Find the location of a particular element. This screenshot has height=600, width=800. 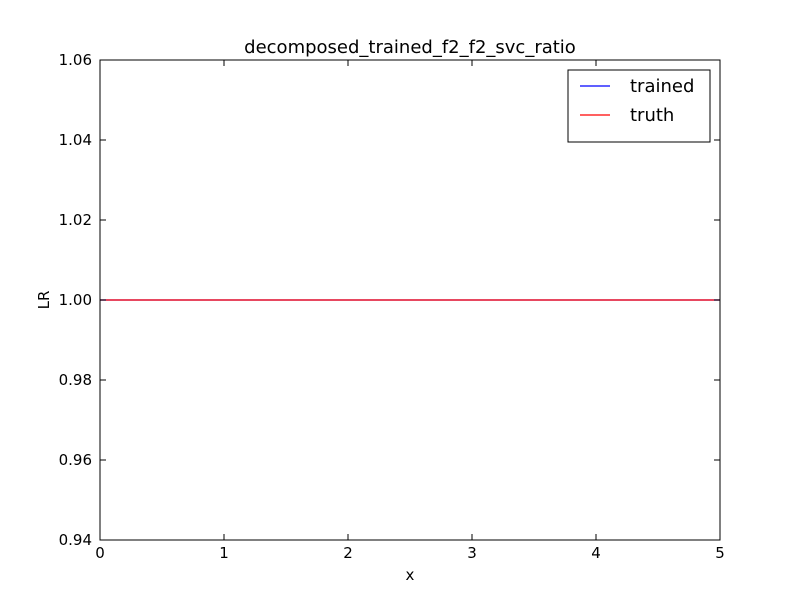

legend-box is located at coordinates (639, 106).